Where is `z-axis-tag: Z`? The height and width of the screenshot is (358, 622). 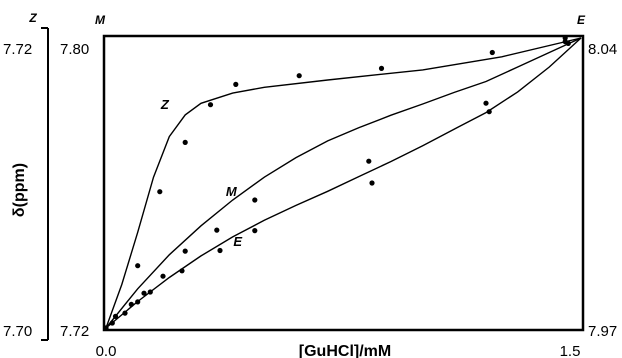
z-axis-tag: Z is located at coordinates (32, 18).